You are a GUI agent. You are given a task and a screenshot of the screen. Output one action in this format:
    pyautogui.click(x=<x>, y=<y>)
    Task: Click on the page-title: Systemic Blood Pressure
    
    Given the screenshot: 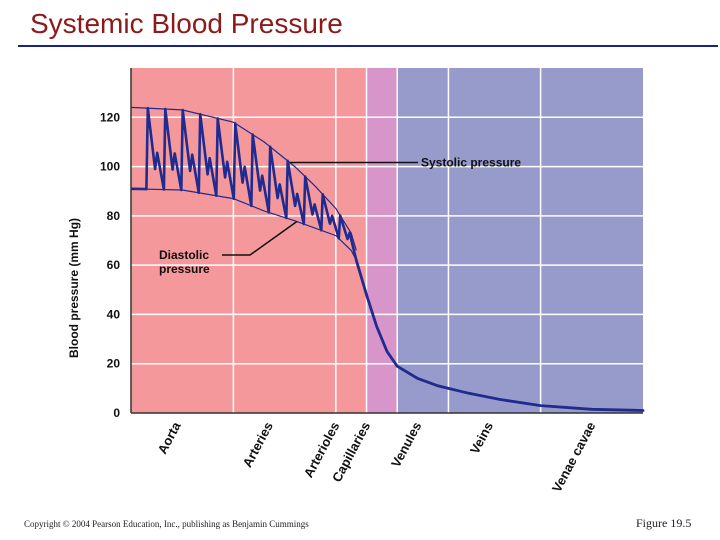 What is the action you would take?
    pyautogui.click(x=186, y=23)
    